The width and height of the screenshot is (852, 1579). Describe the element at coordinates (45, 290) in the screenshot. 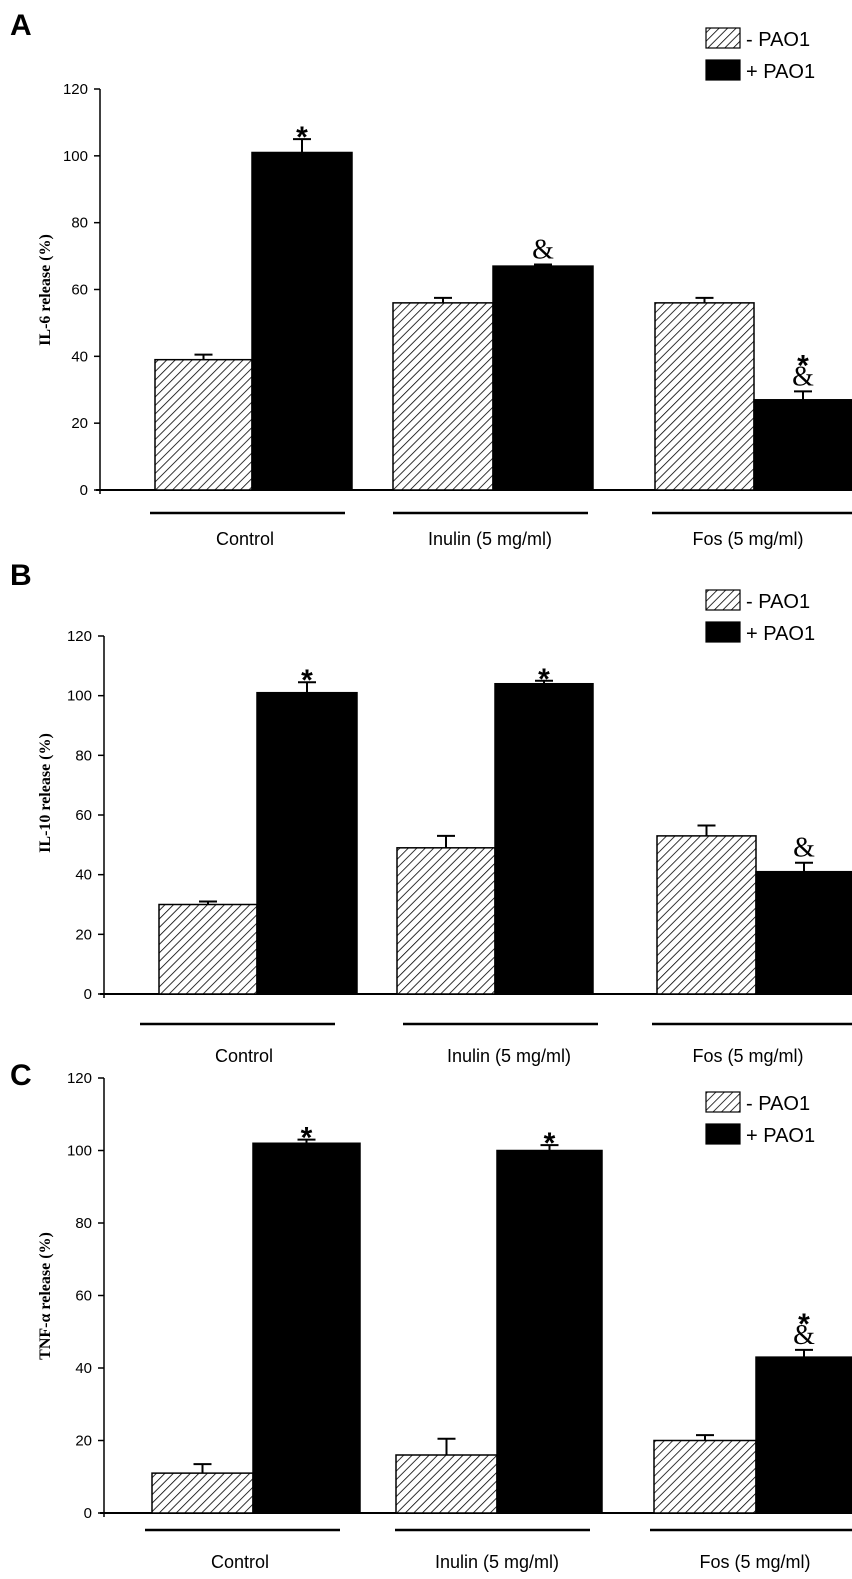

I see `y-axis-label: IL-6 release (%)` at that location.